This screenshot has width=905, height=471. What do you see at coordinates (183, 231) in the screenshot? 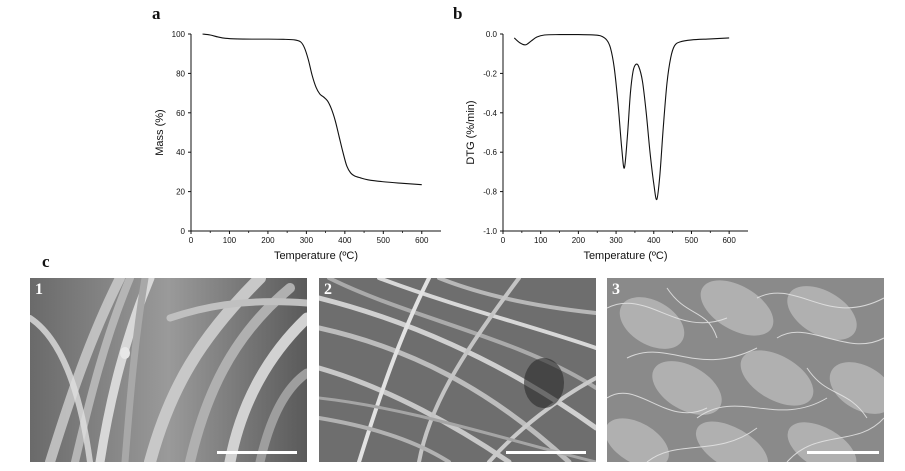
I see `y-tick-label: 0` at bounding box center [183, 231].